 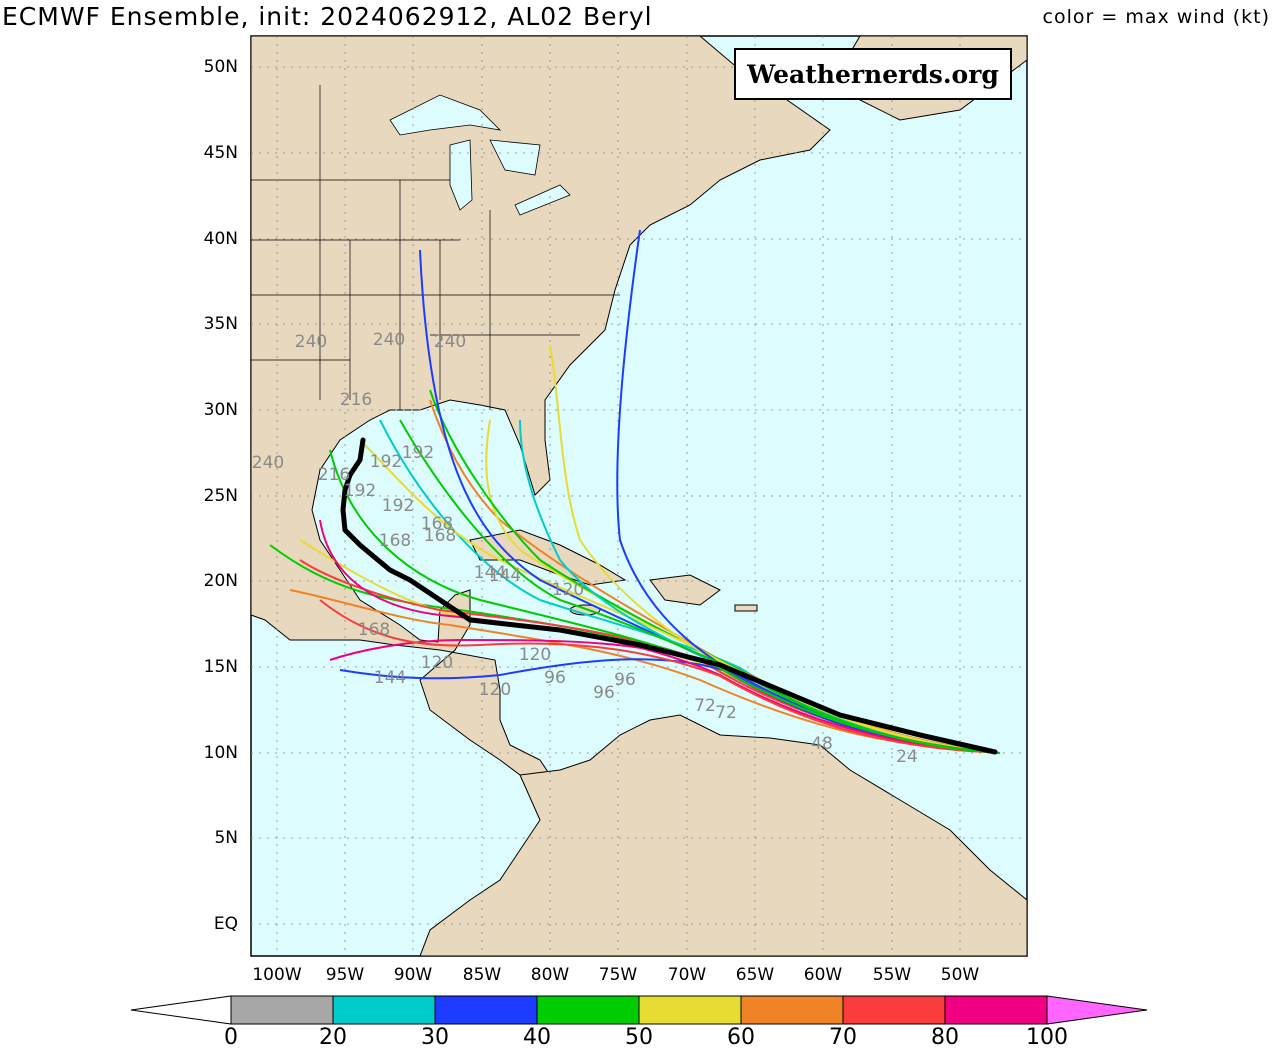 What do you see at coordinates (333, 1037) in the screenshot?
I see `colorbar-tick: 20` at bounding box center [333, 1037].